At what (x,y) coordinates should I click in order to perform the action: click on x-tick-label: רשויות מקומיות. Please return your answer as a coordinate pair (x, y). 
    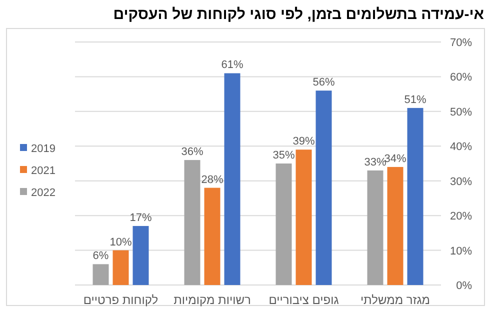
    Looking at the image, I should click on (212, 300).